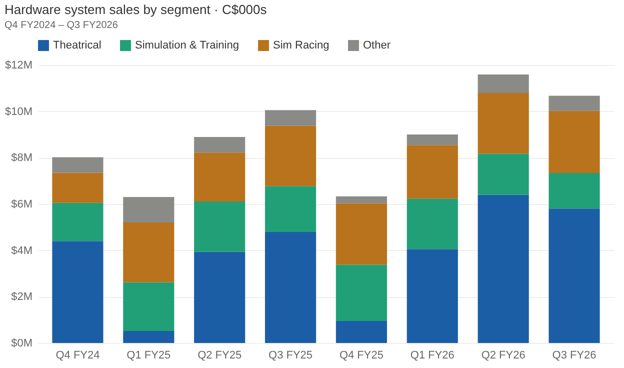 Image resolution: width=624 pixels, height=368 pixels. What do you see at coordinates (136, 9) in the screenshot?
I see `chart-title: Hardware system sales by segment · C$000s` at bounding box center [136, 9].